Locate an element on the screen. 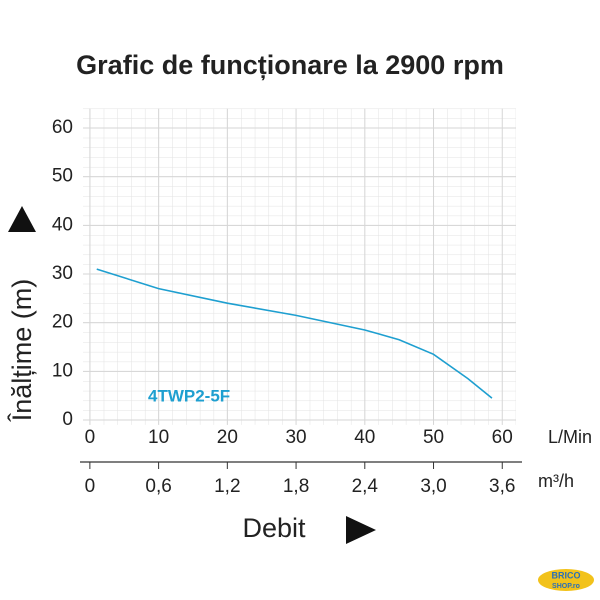 Image resolution: width=600 pixels, height=600 pixels. x2-unit: m³/h is located at coordinates (556, 481).